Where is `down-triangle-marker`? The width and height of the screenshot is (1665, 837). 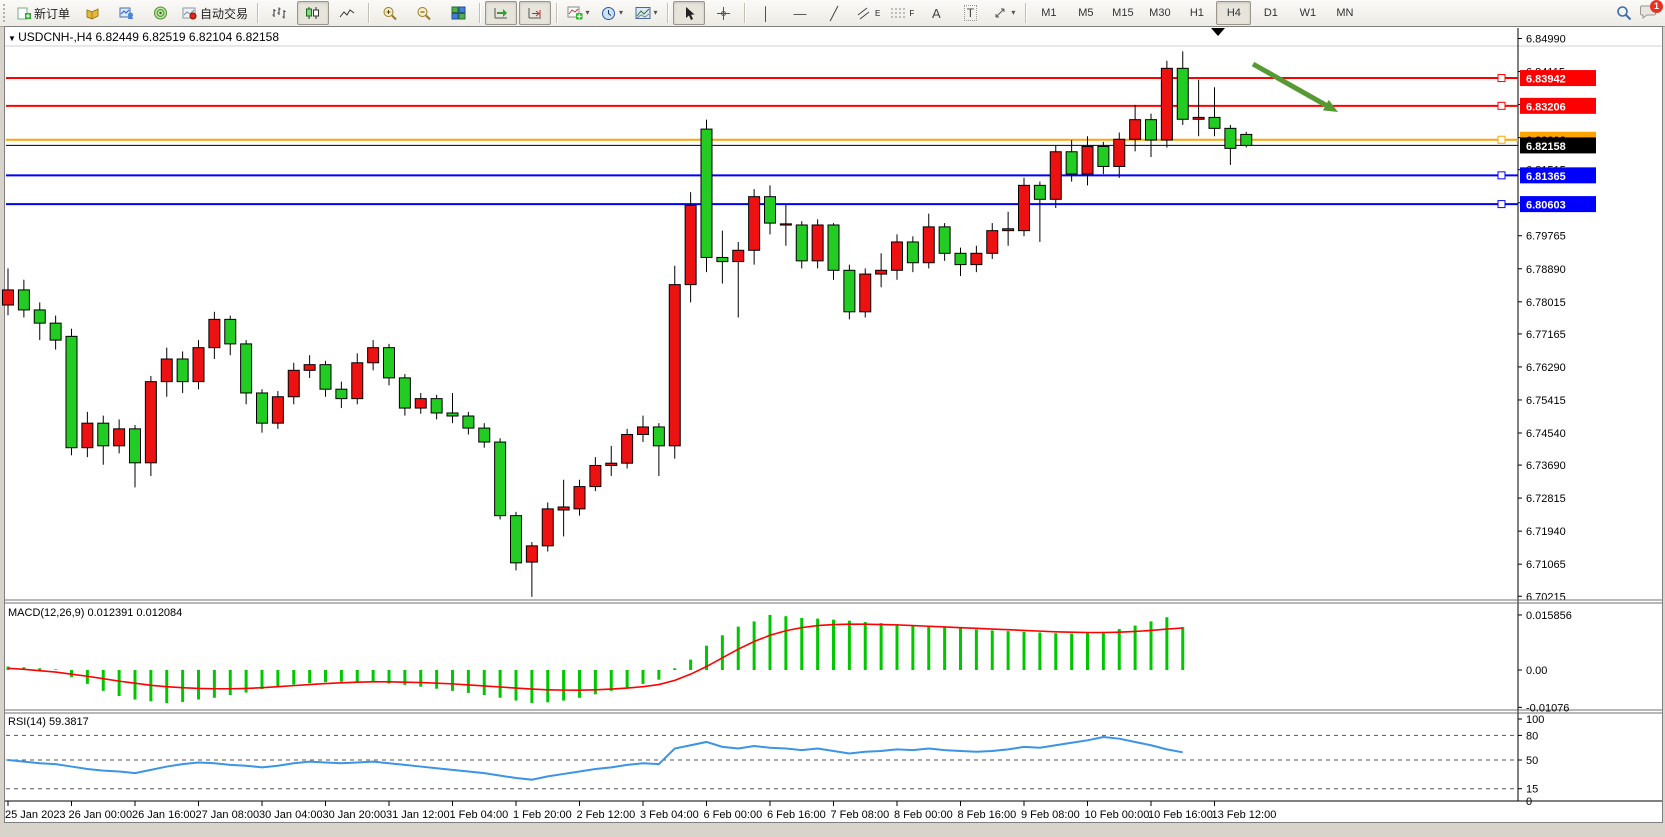 down-triangle-marker is located at coordinates (1218, 32).